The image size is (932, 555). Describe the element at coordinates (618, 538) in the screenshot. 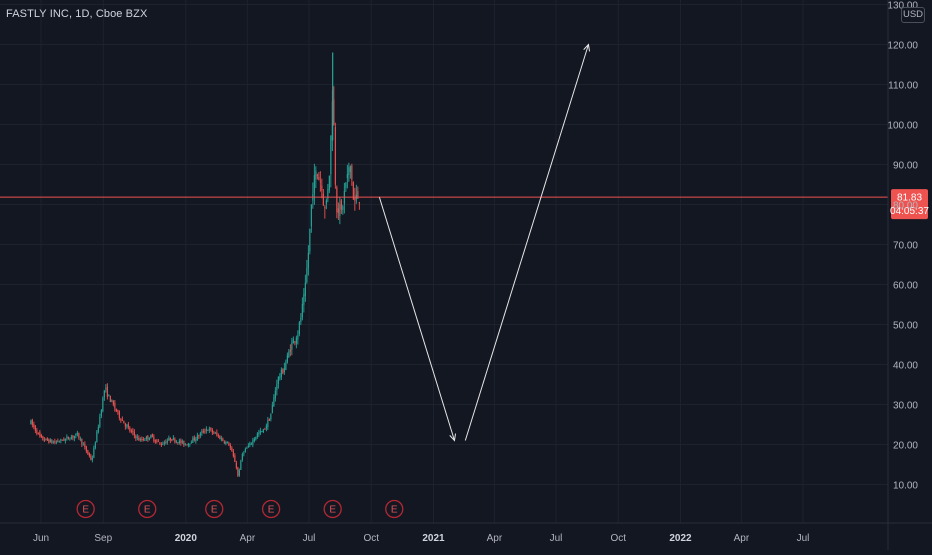

I see `x-tick-label: Oct` at that location.